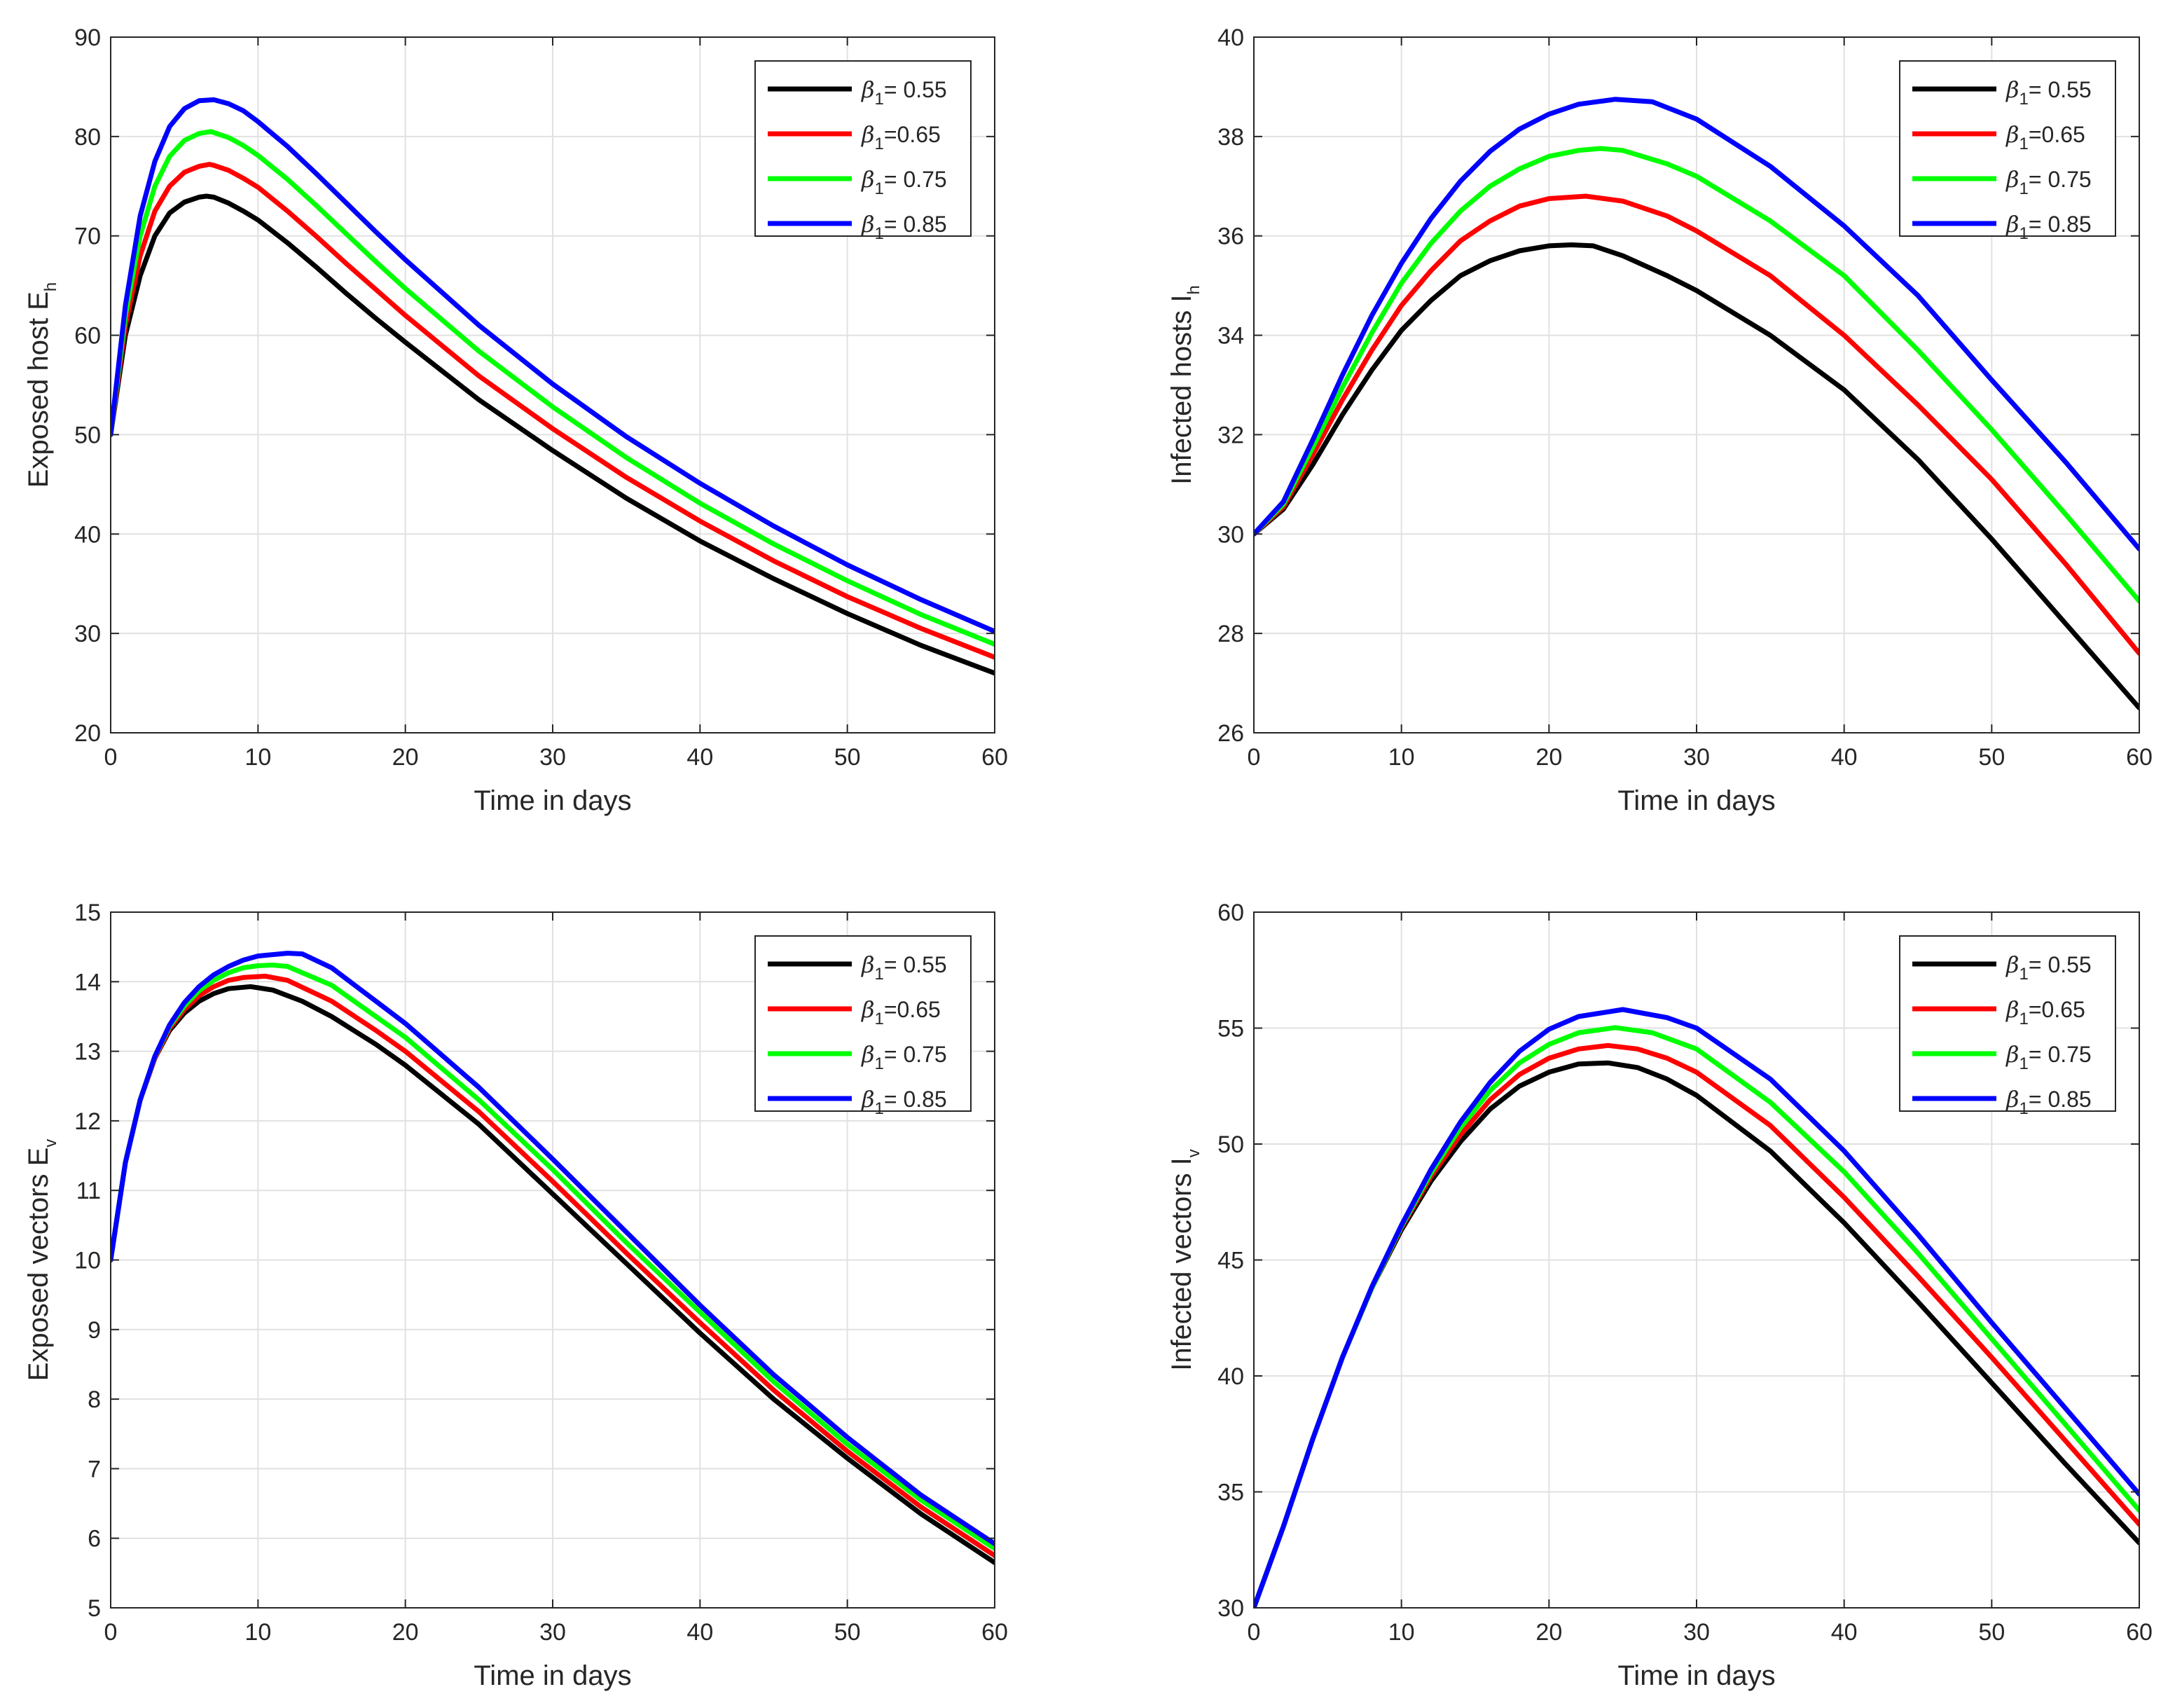  What do you see at coordinates (87, 982) in the screenshot?
I see `y-tick-label: 14` at bounding box center [87, 982].